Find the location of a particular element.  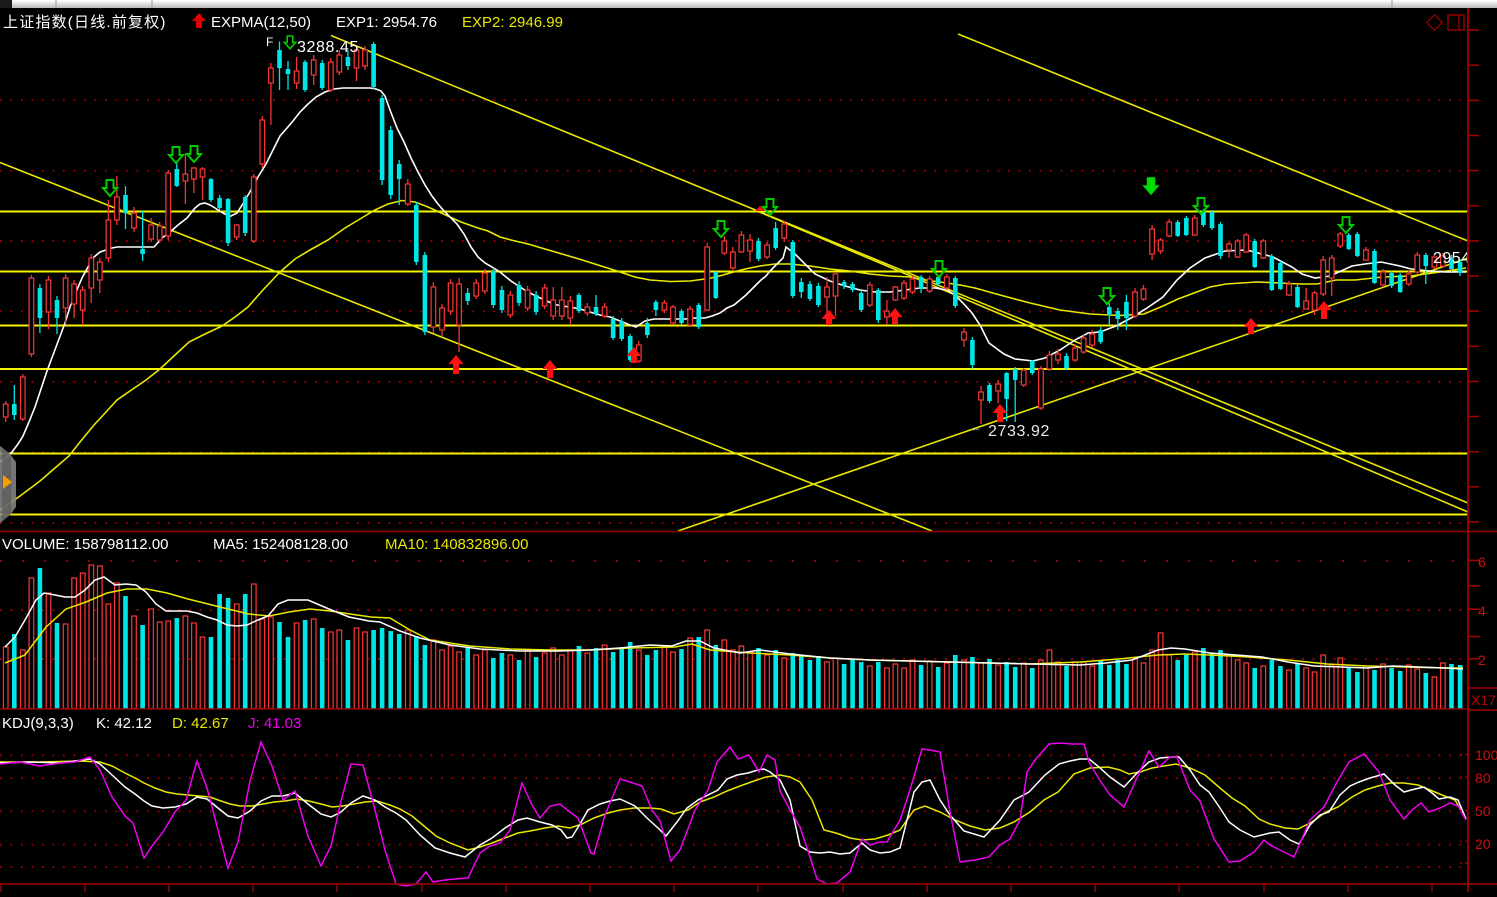

svg-text: 80 is located at coordinates (1483, 778).